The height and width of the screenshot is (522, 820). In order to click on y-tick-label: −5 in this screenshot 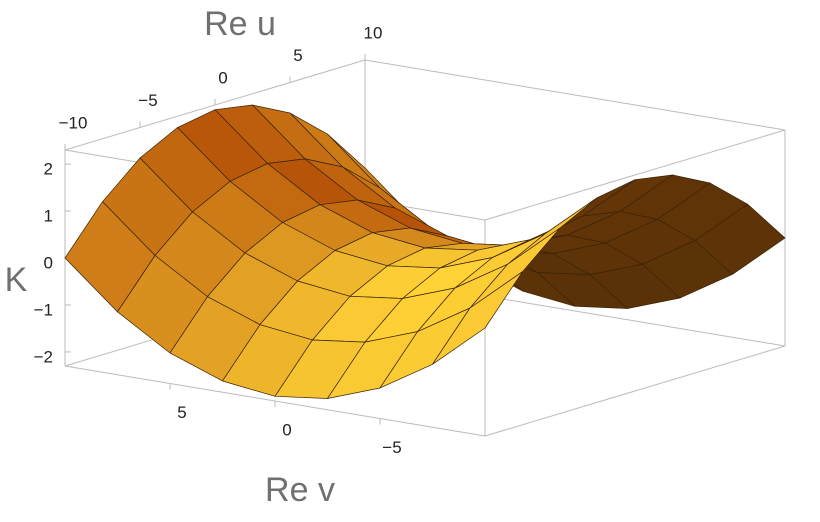, I will do `click(391, 447)`.